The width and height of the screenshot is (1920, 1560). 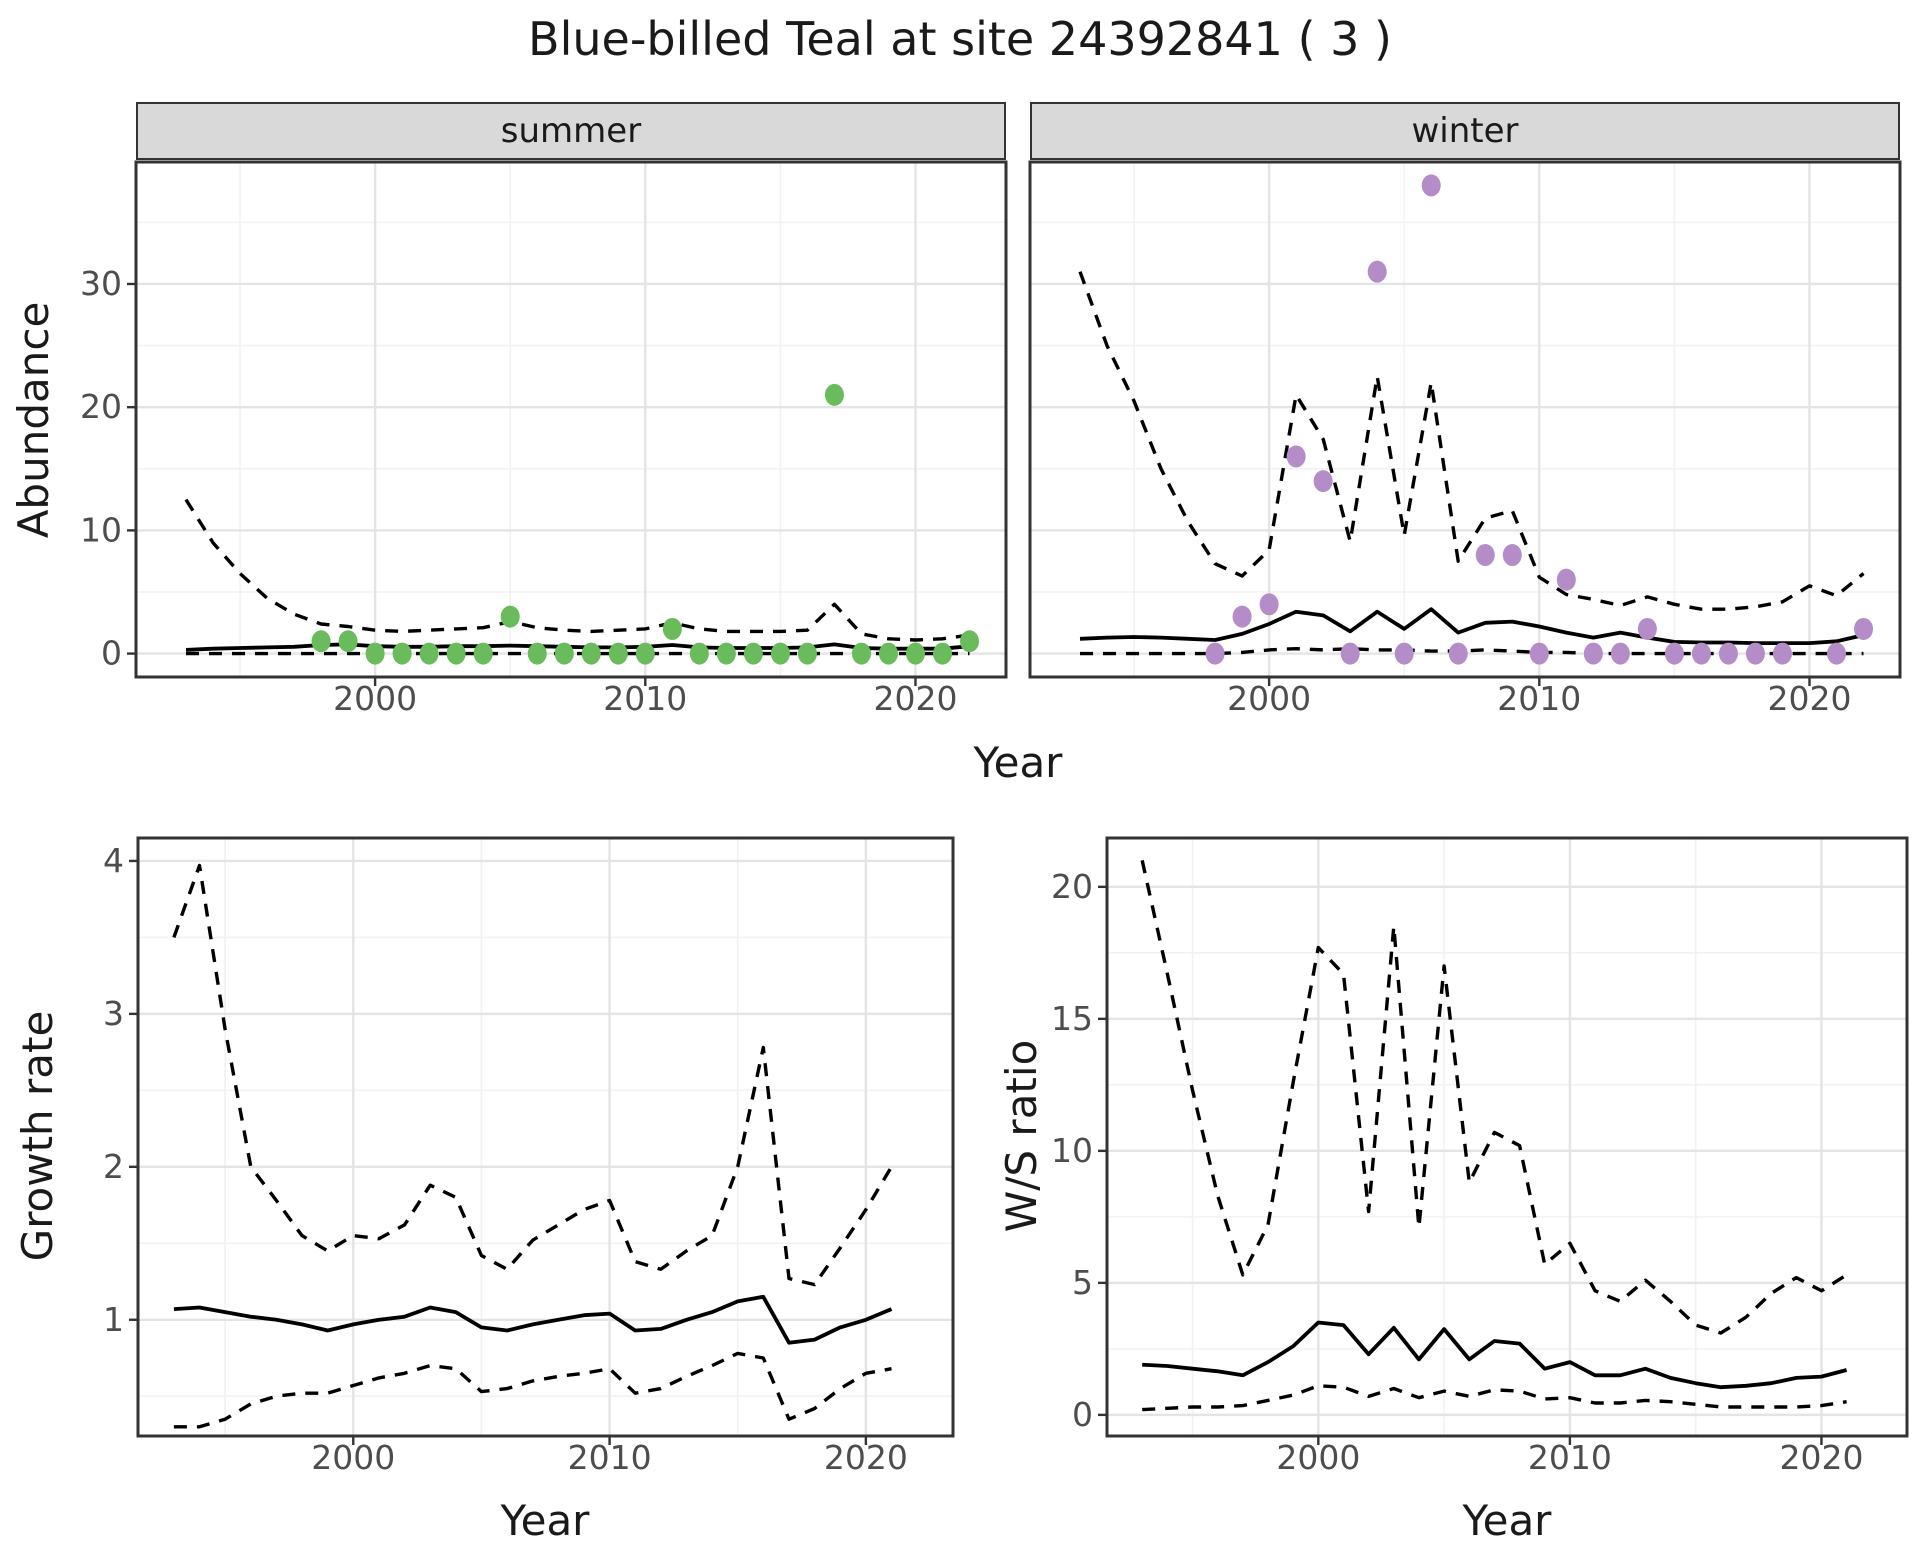 I want to click on plot-area-abundance-winter, so click(x=1476, y=419).